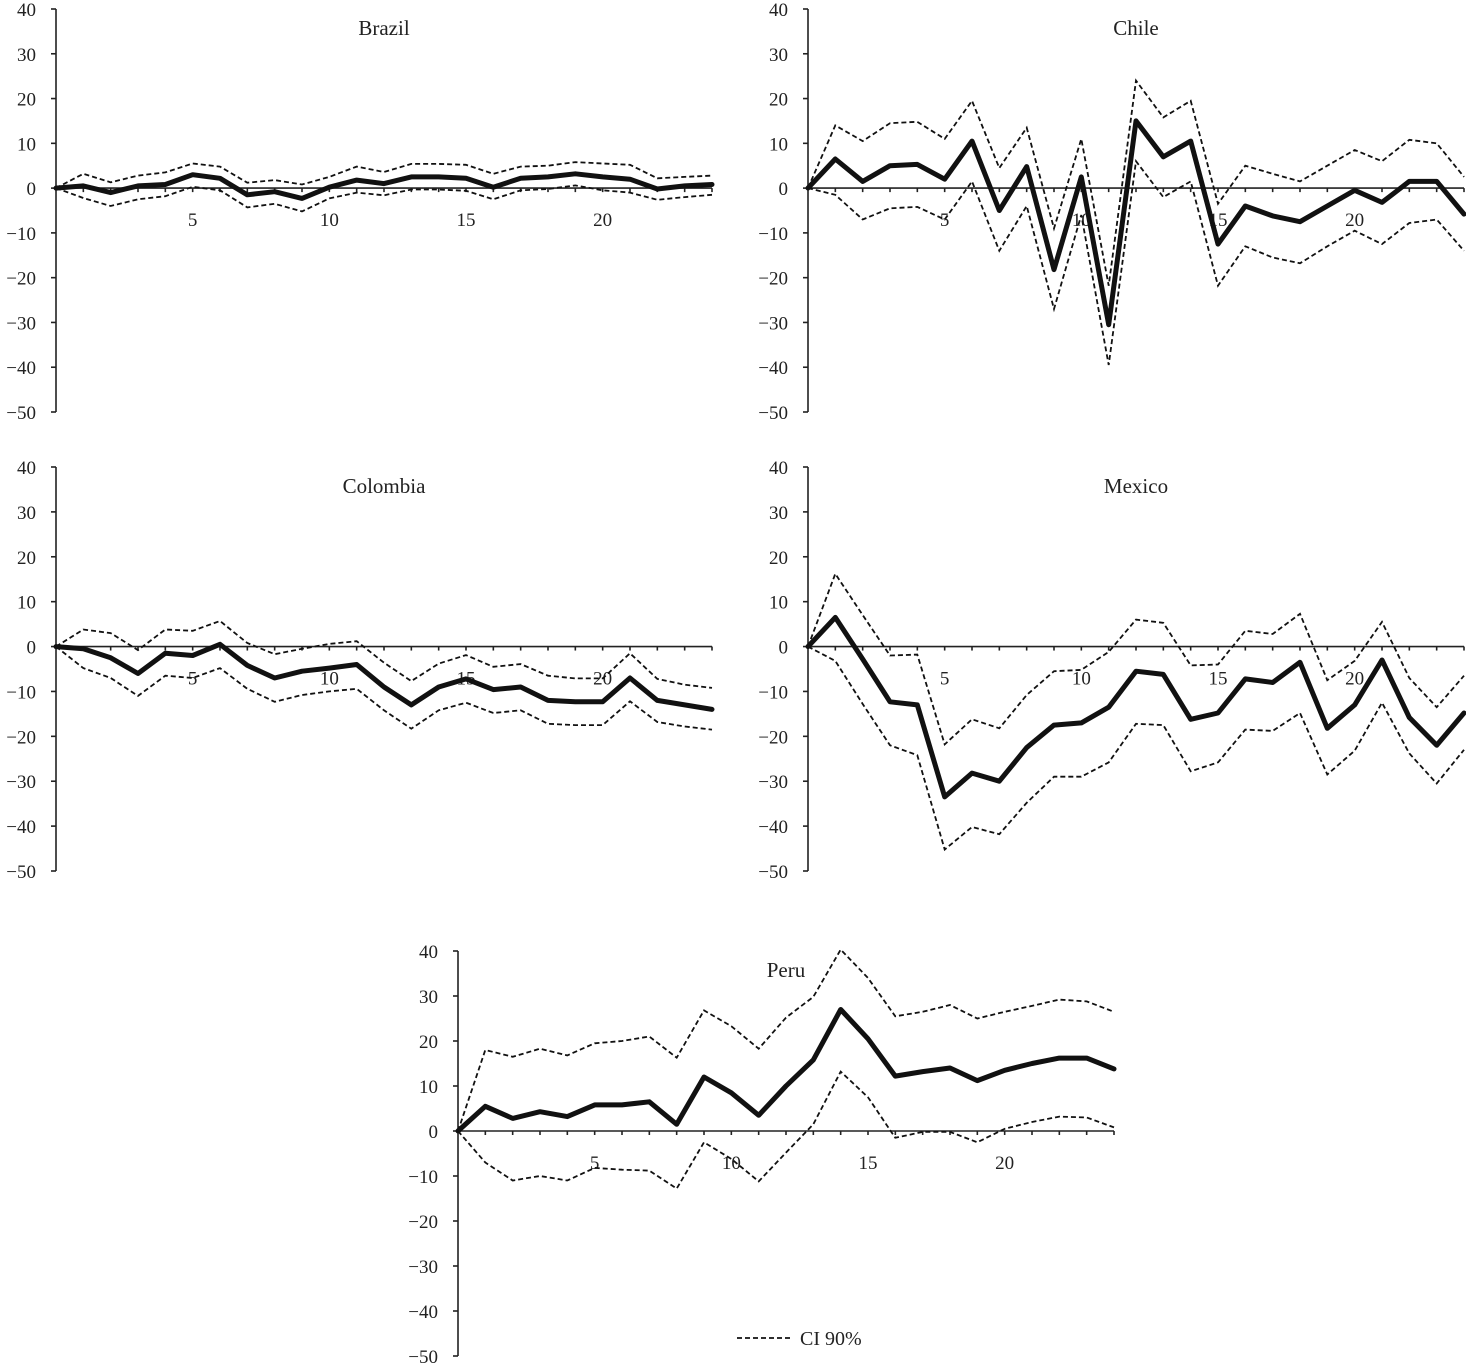 The width and height of the screenshot is (1466, 1365). What do you see at coordinates (1136, 659) in the screenshot?
I see `mexico-ci-upper-line` at bounding box center [1136, 659].